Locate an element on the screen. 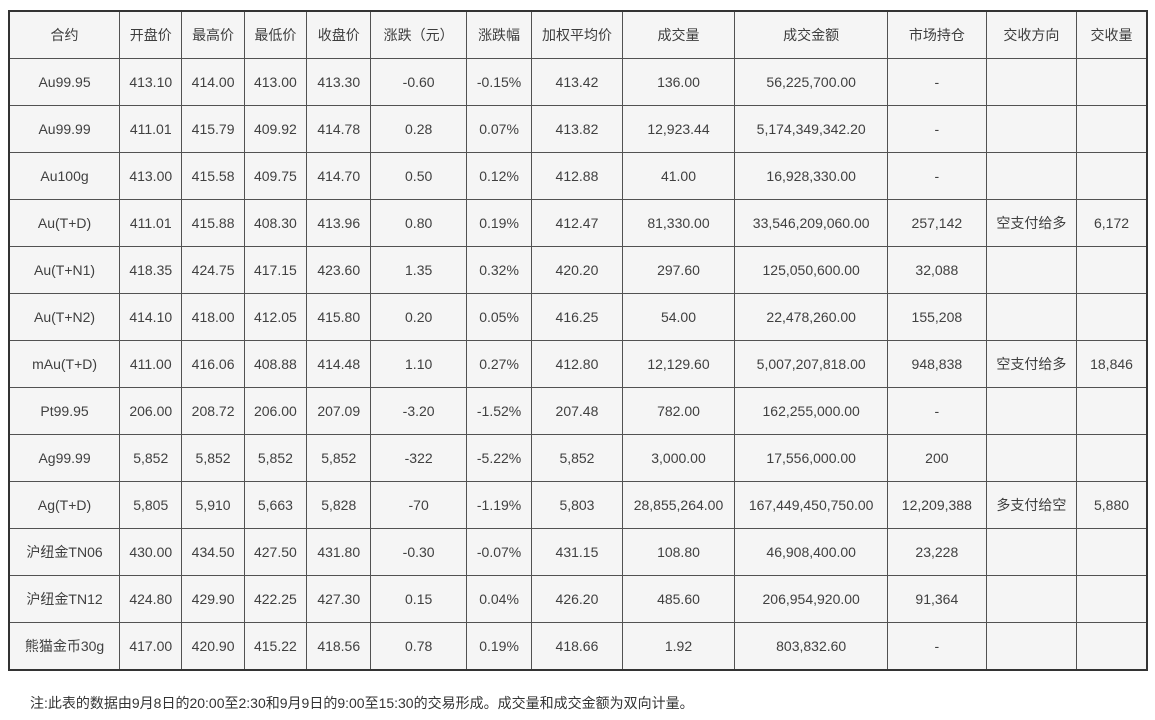 The height and width of the screenshot is (720, 1155). value-cell: 1.10 is located at coordinates (418, 364).